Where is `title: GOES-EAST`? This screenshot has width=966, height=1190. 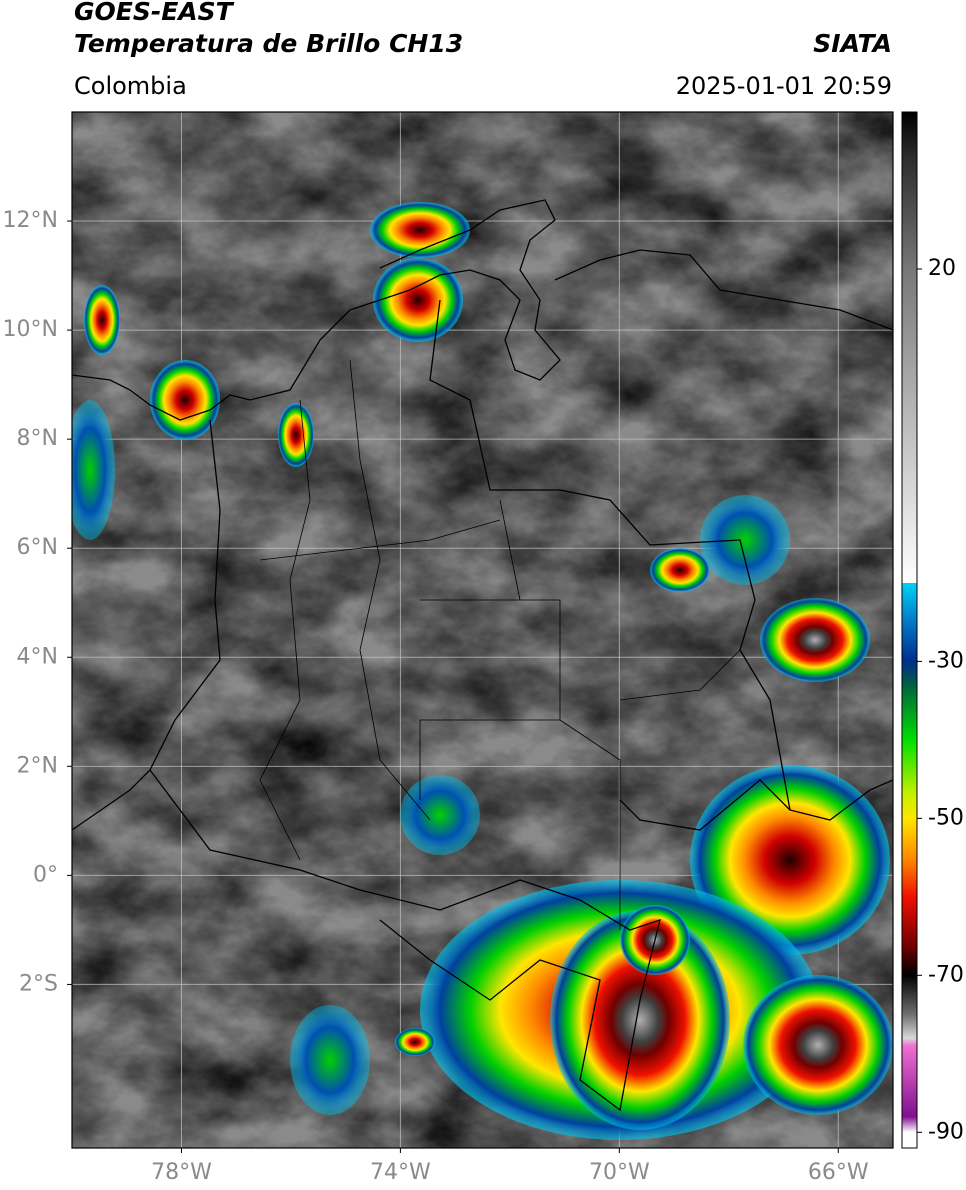 title: GOES-EAST is located at coordinates (154, 13).